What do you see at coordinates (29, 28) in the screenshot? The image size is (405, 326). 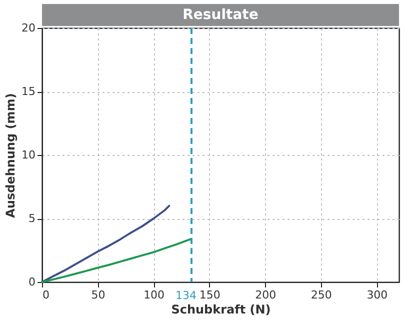 I see `y-tick-label: 20` at bounding box center [29, 28].